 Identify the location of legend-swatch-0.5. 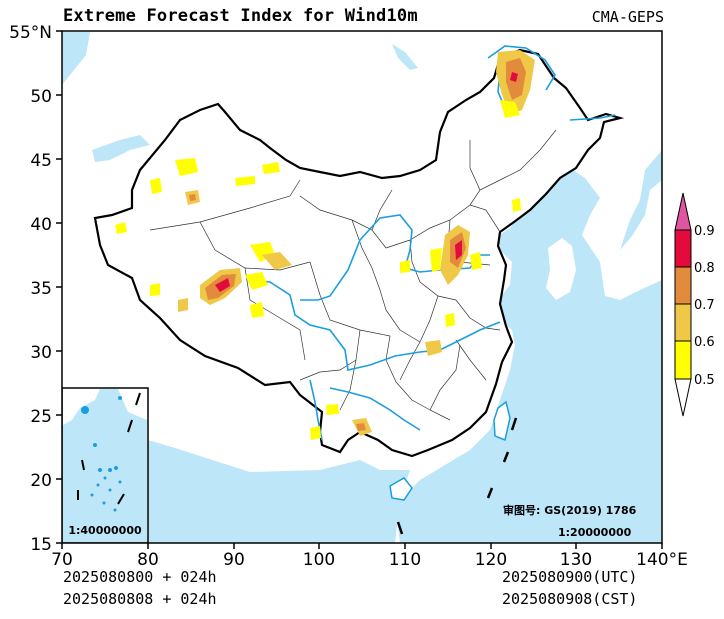
(683, 360).